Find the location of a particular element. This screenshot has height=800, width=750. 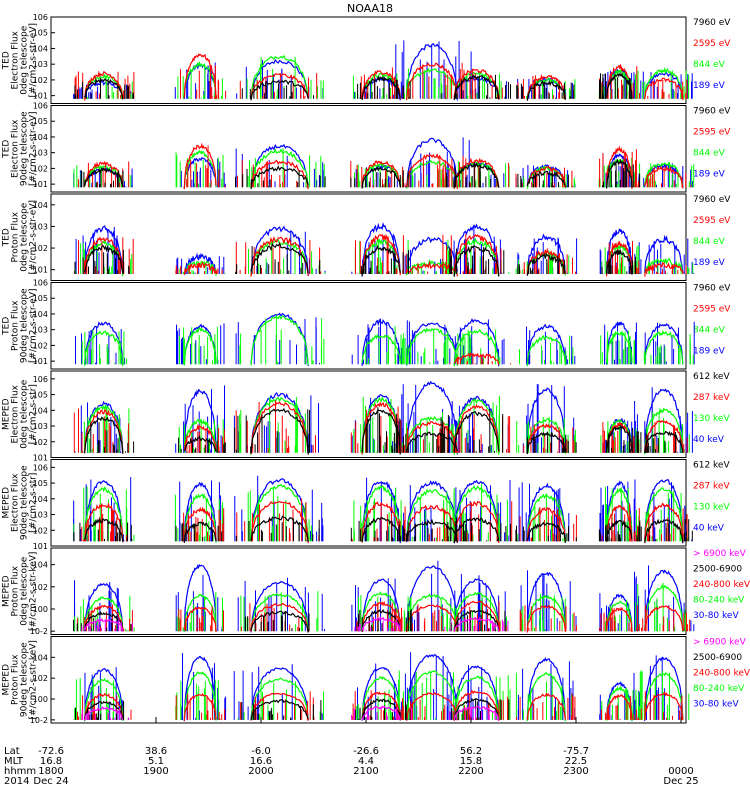

lat-value: 56.2 is located at coordinates (471, 751).